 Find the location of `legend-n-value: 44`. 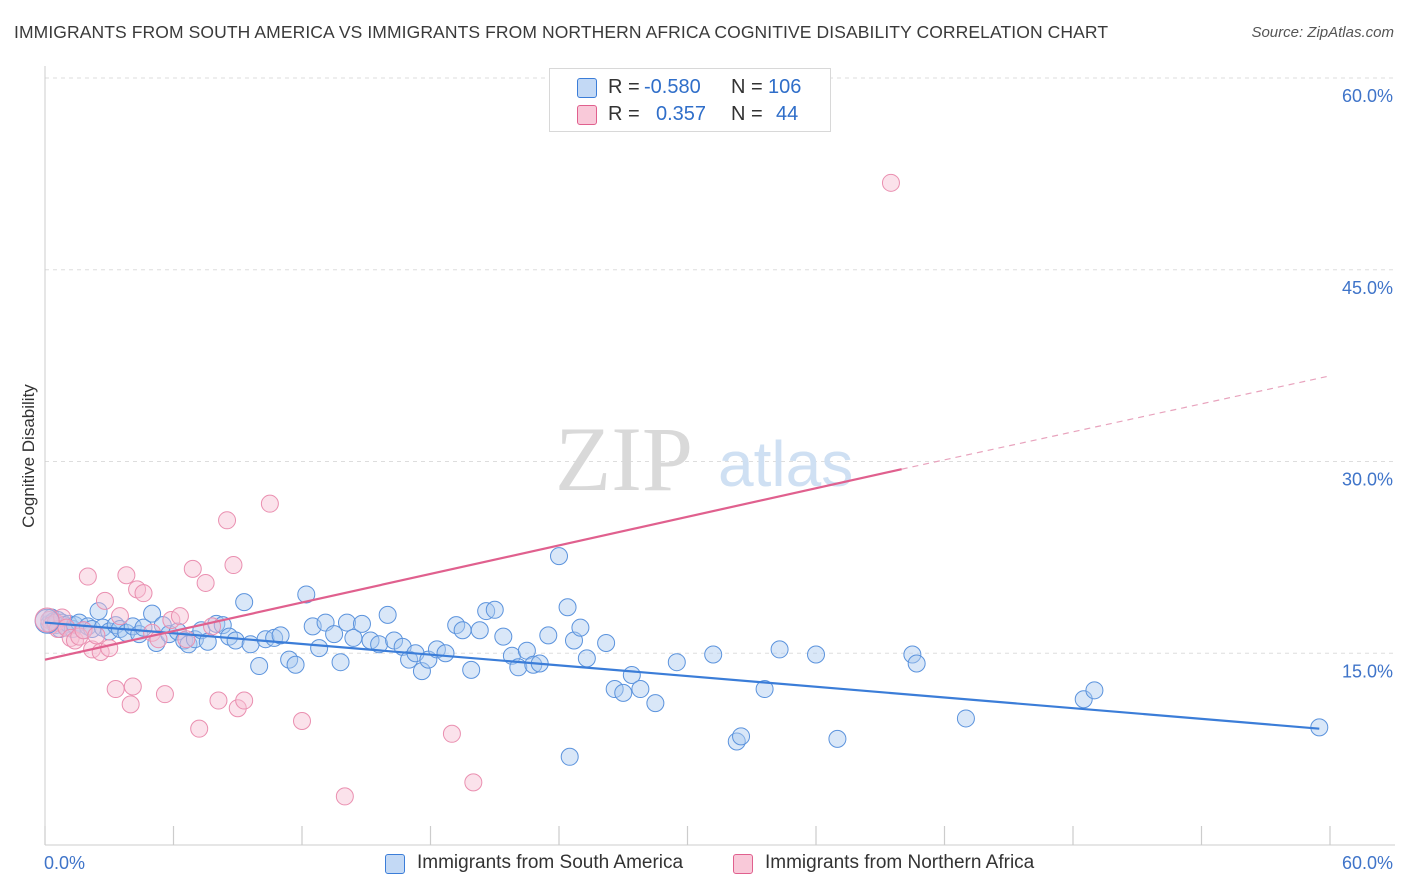

legend-n-value: 44 is located at coordinates (787, 114).